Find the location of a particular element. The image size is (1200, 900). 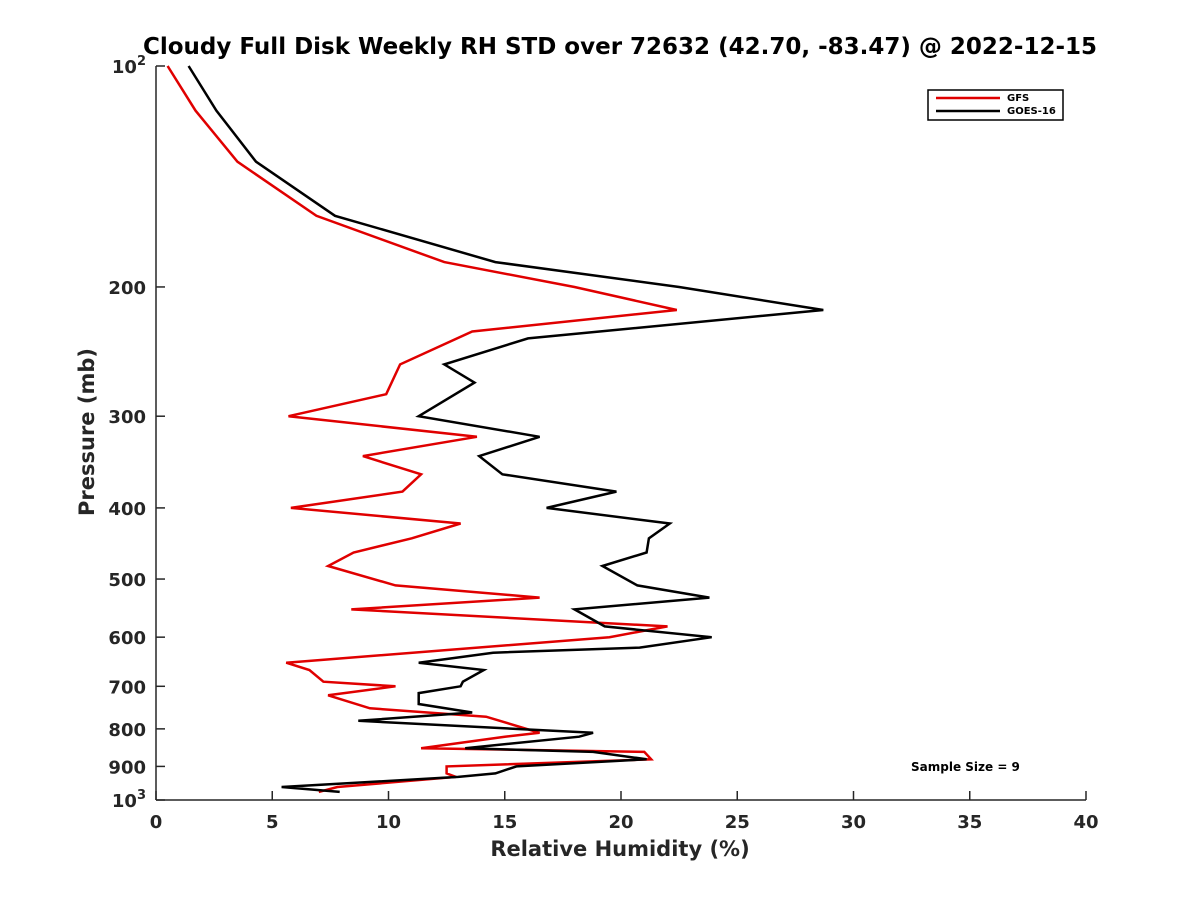

y-tick-label: 800 is located at coordinates (127, 730).